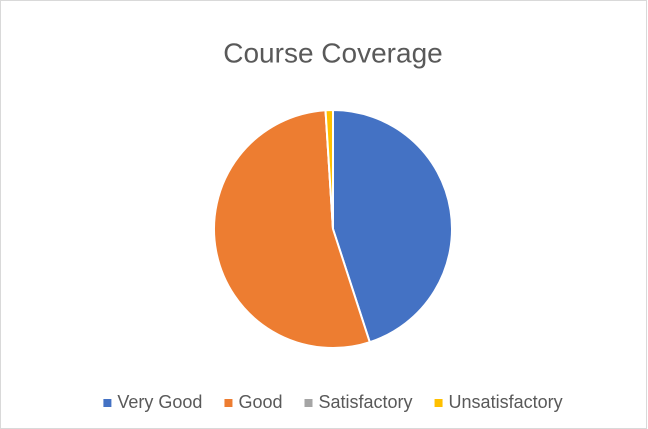 This screenshot has width=648, height=429. I want to click on legend-label: Good, so click(260, 402).